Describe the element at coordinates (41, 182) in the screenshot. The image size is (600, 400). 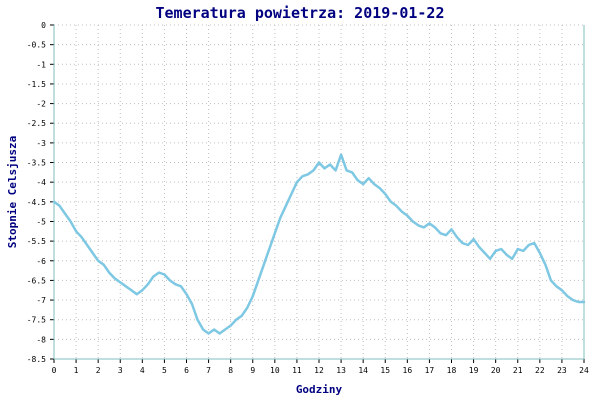
I see `y-tick-label: -4` at that location.